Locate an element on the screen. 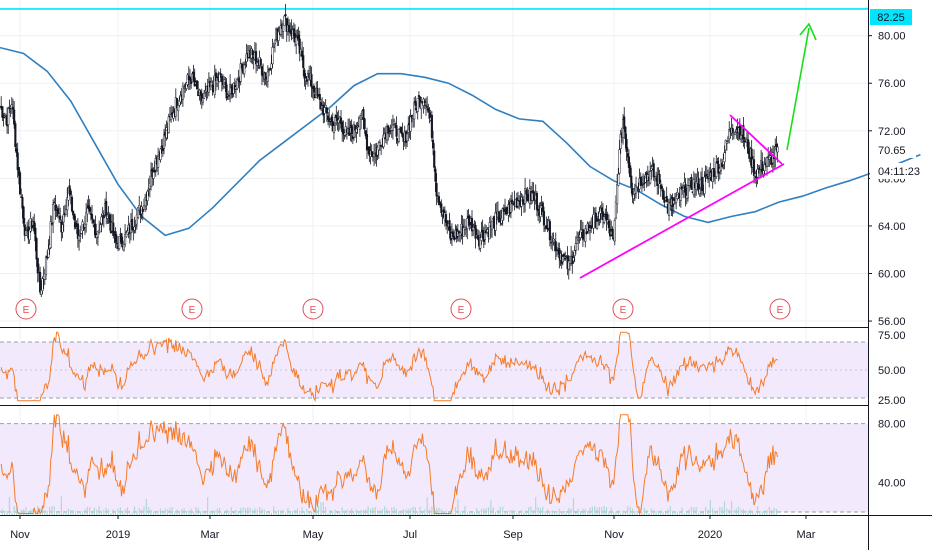 Image resolution: width=932 pixels, height=550 pixels. projection-arrow is located at coordinates (801, 86).